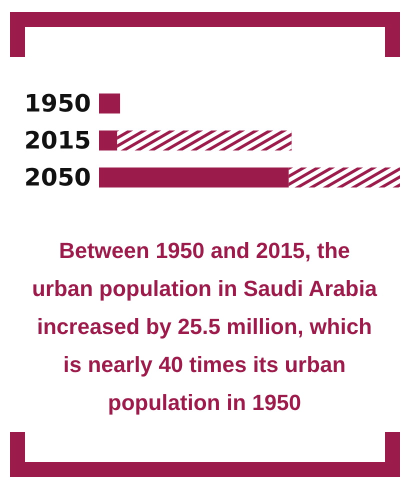  What do you see at coordinates (57, 178) in the screenshot?
I see `y-tick-label: 2050` at bounding box center [57, 178].